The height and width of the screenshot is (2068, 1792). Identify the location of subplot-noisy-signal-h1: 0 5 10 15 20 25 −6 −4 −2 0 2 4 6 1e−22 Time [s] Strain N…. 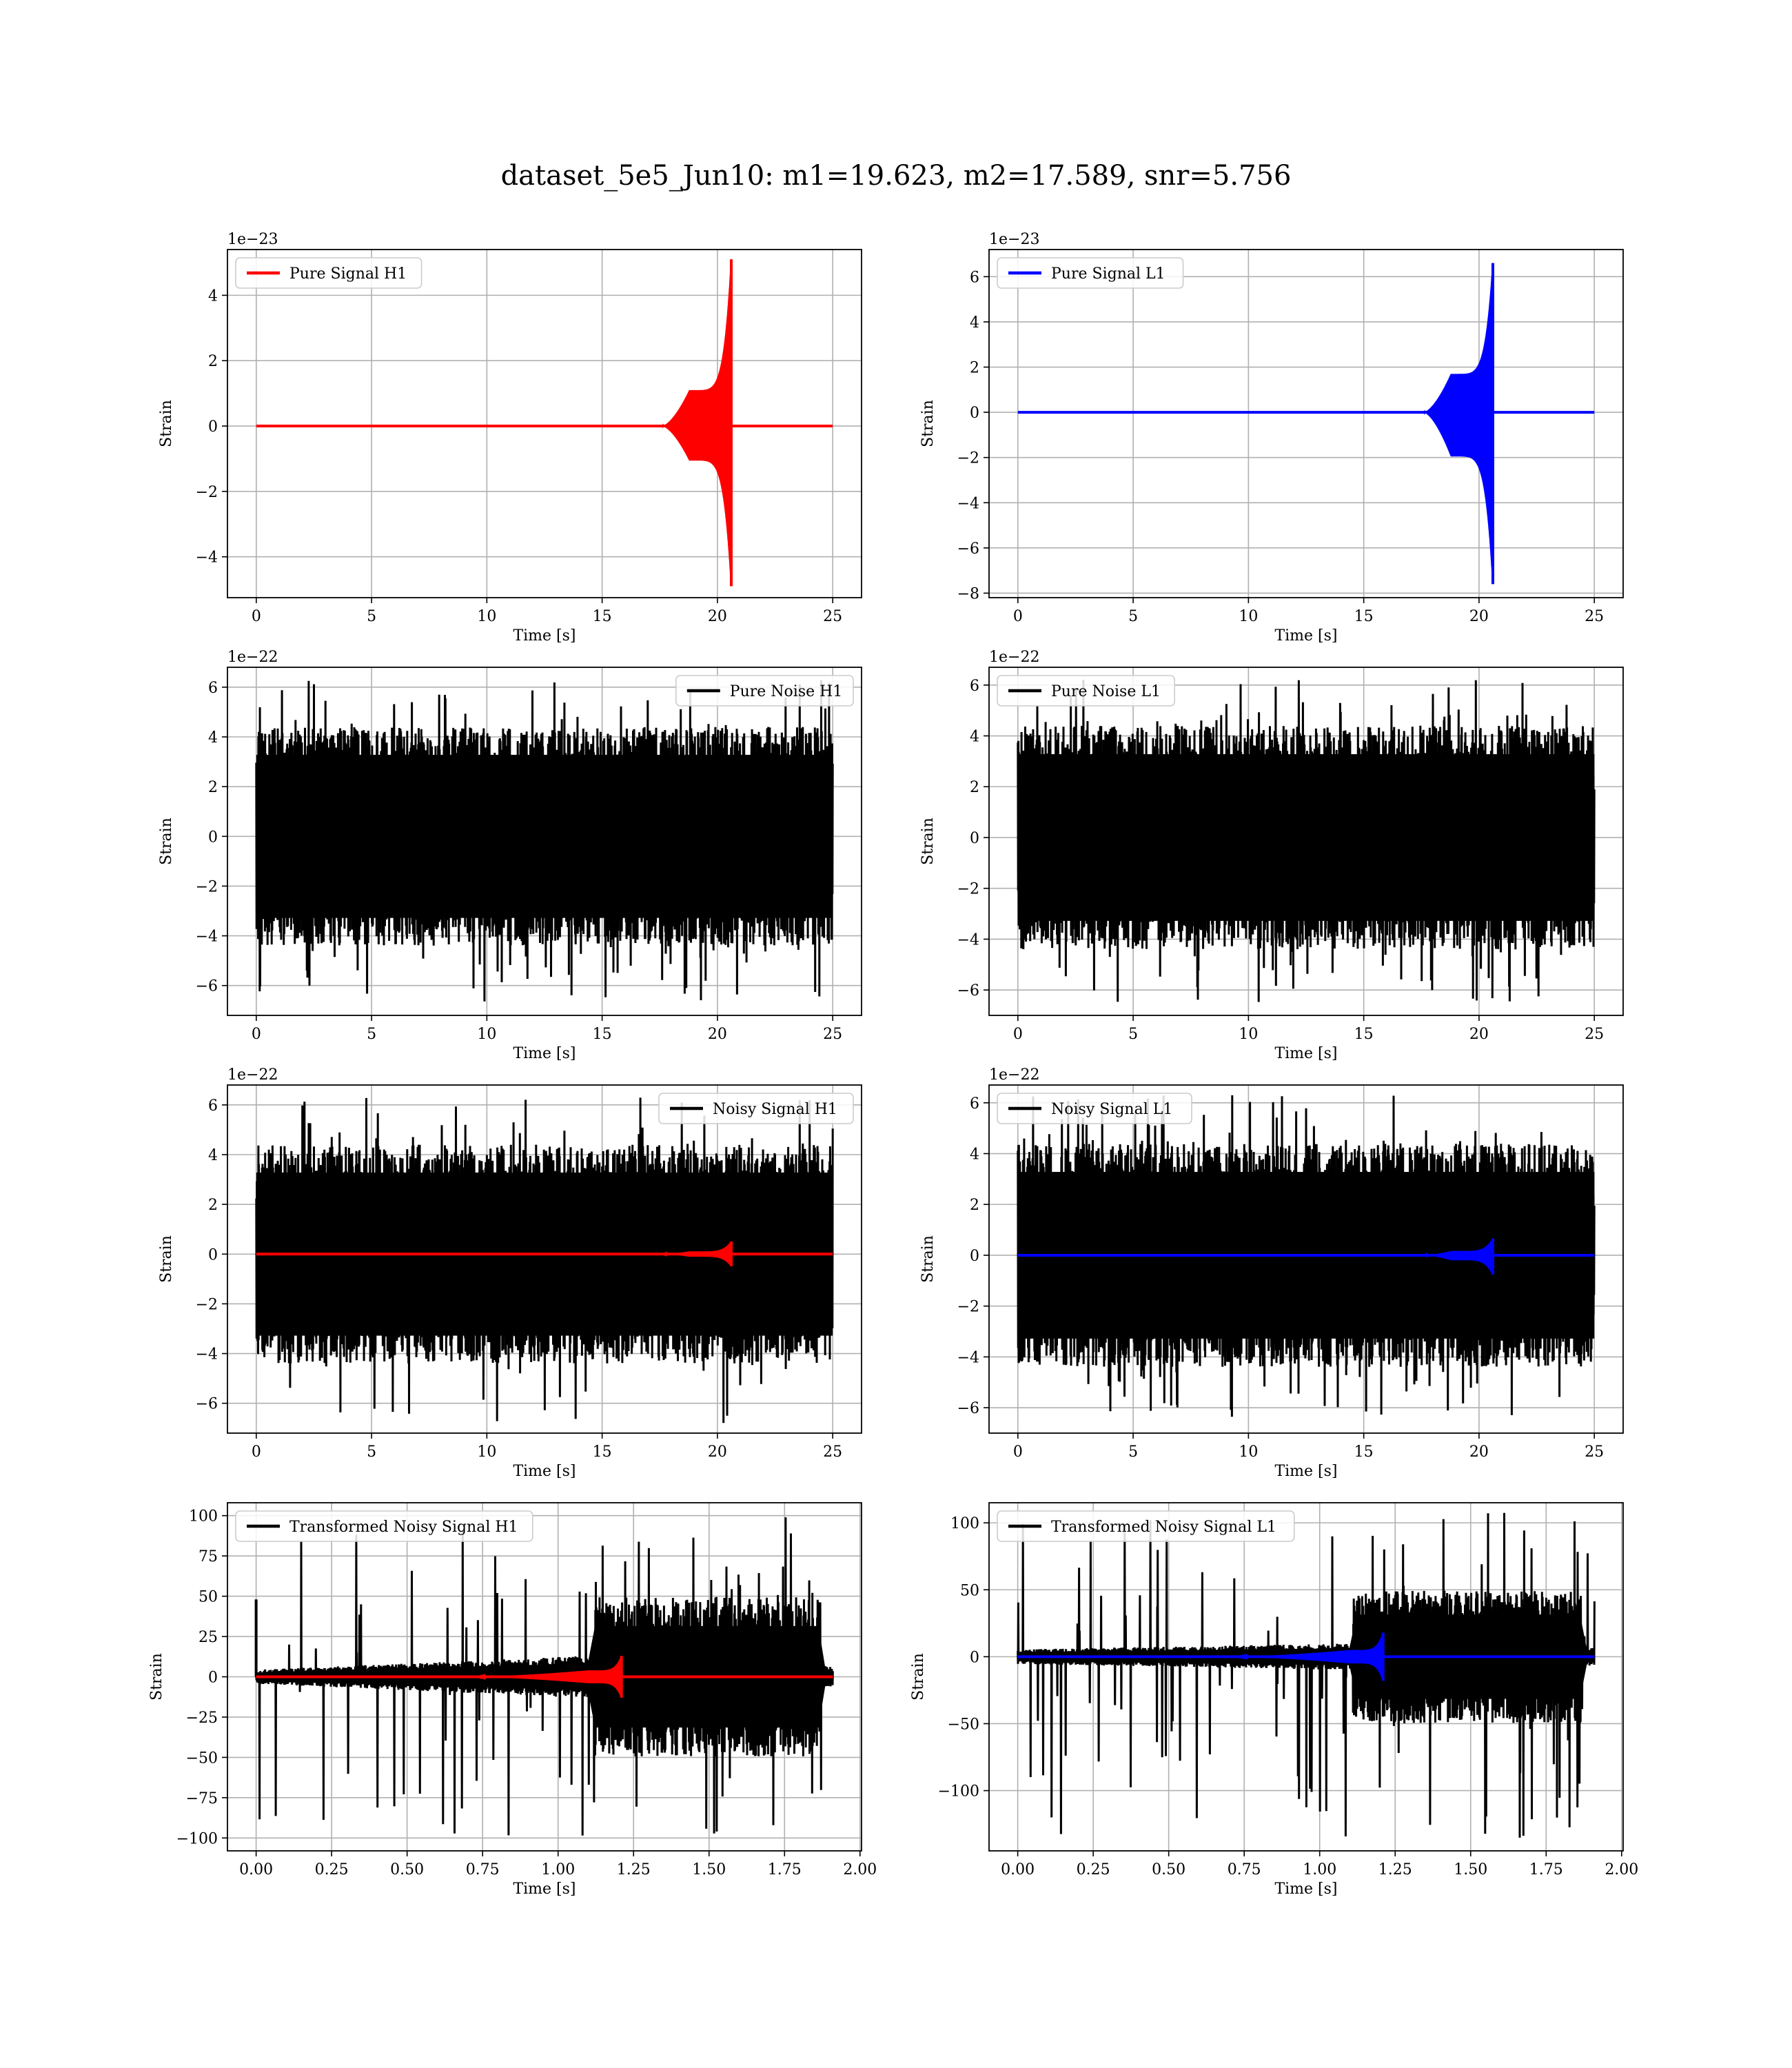
(510, 1273).